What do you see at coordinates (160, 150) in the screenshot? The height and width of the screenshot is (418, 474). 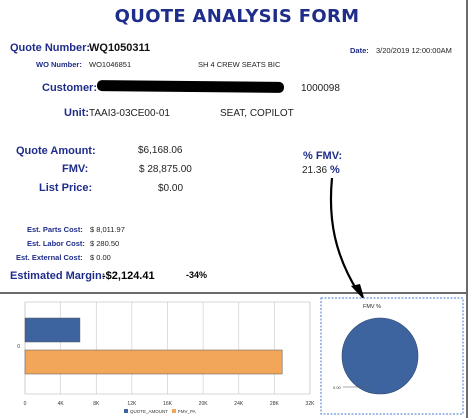 I see `quote-amount-value: $6,168.06` at bounding box center [160, 150].